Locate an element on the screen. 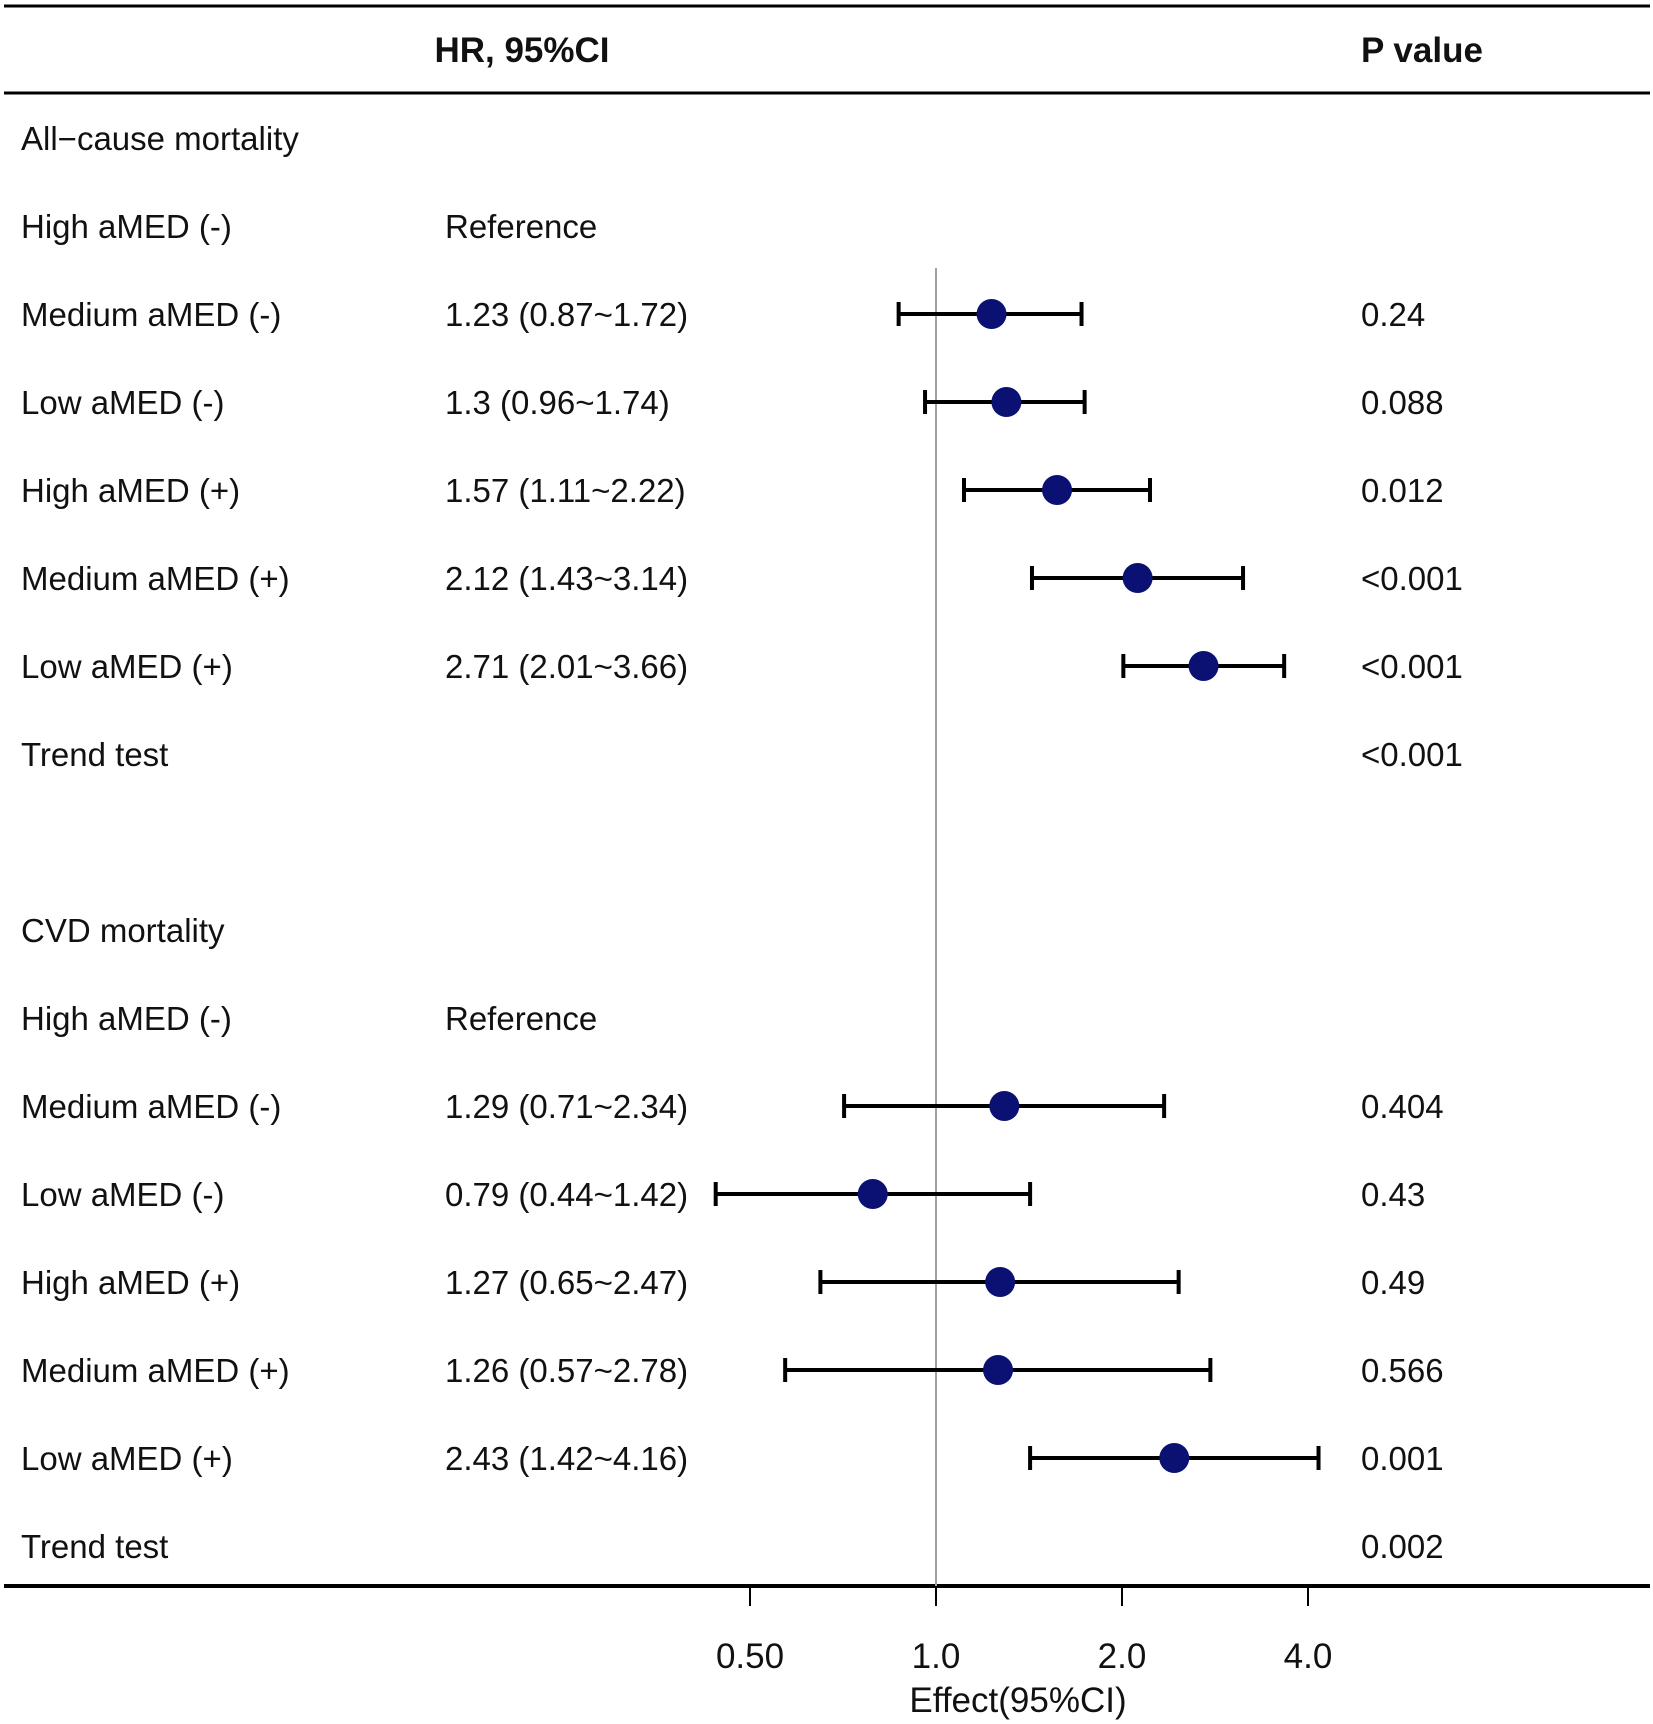  header-p-value: P value is located at coordinates (1422, 50).